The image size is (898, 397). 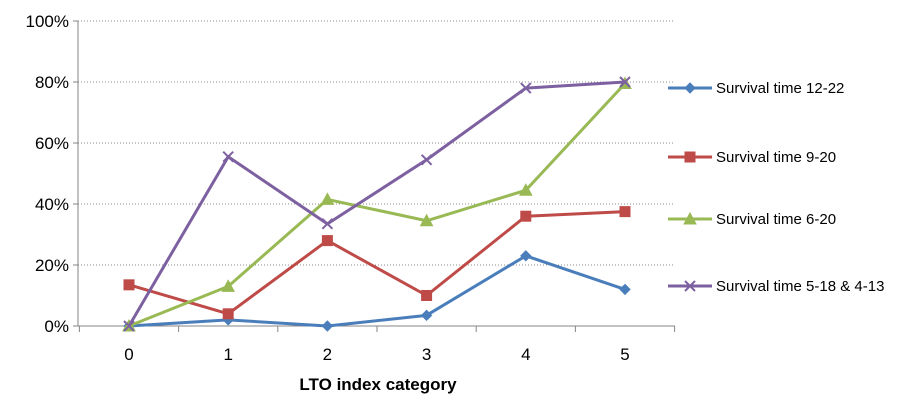 I want to click on legend-label: Survival time 6-20, so click(x=776, y=219).